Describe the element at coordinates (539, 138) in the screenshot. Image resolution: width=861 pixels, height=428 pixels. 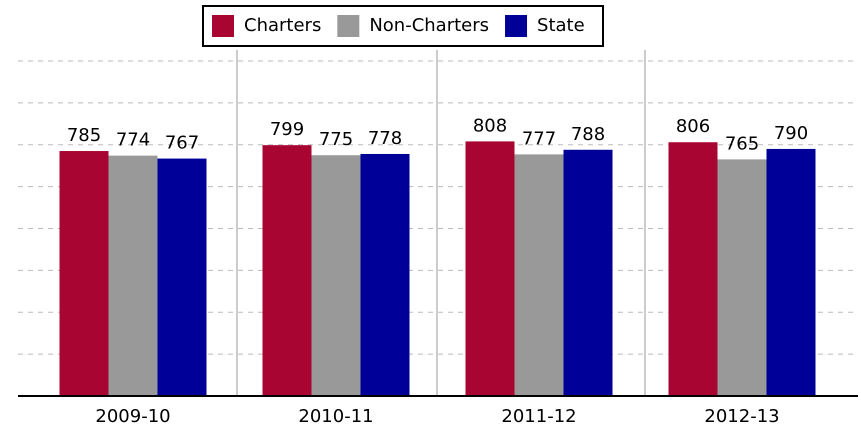
I see `data-label: 777` at that location.